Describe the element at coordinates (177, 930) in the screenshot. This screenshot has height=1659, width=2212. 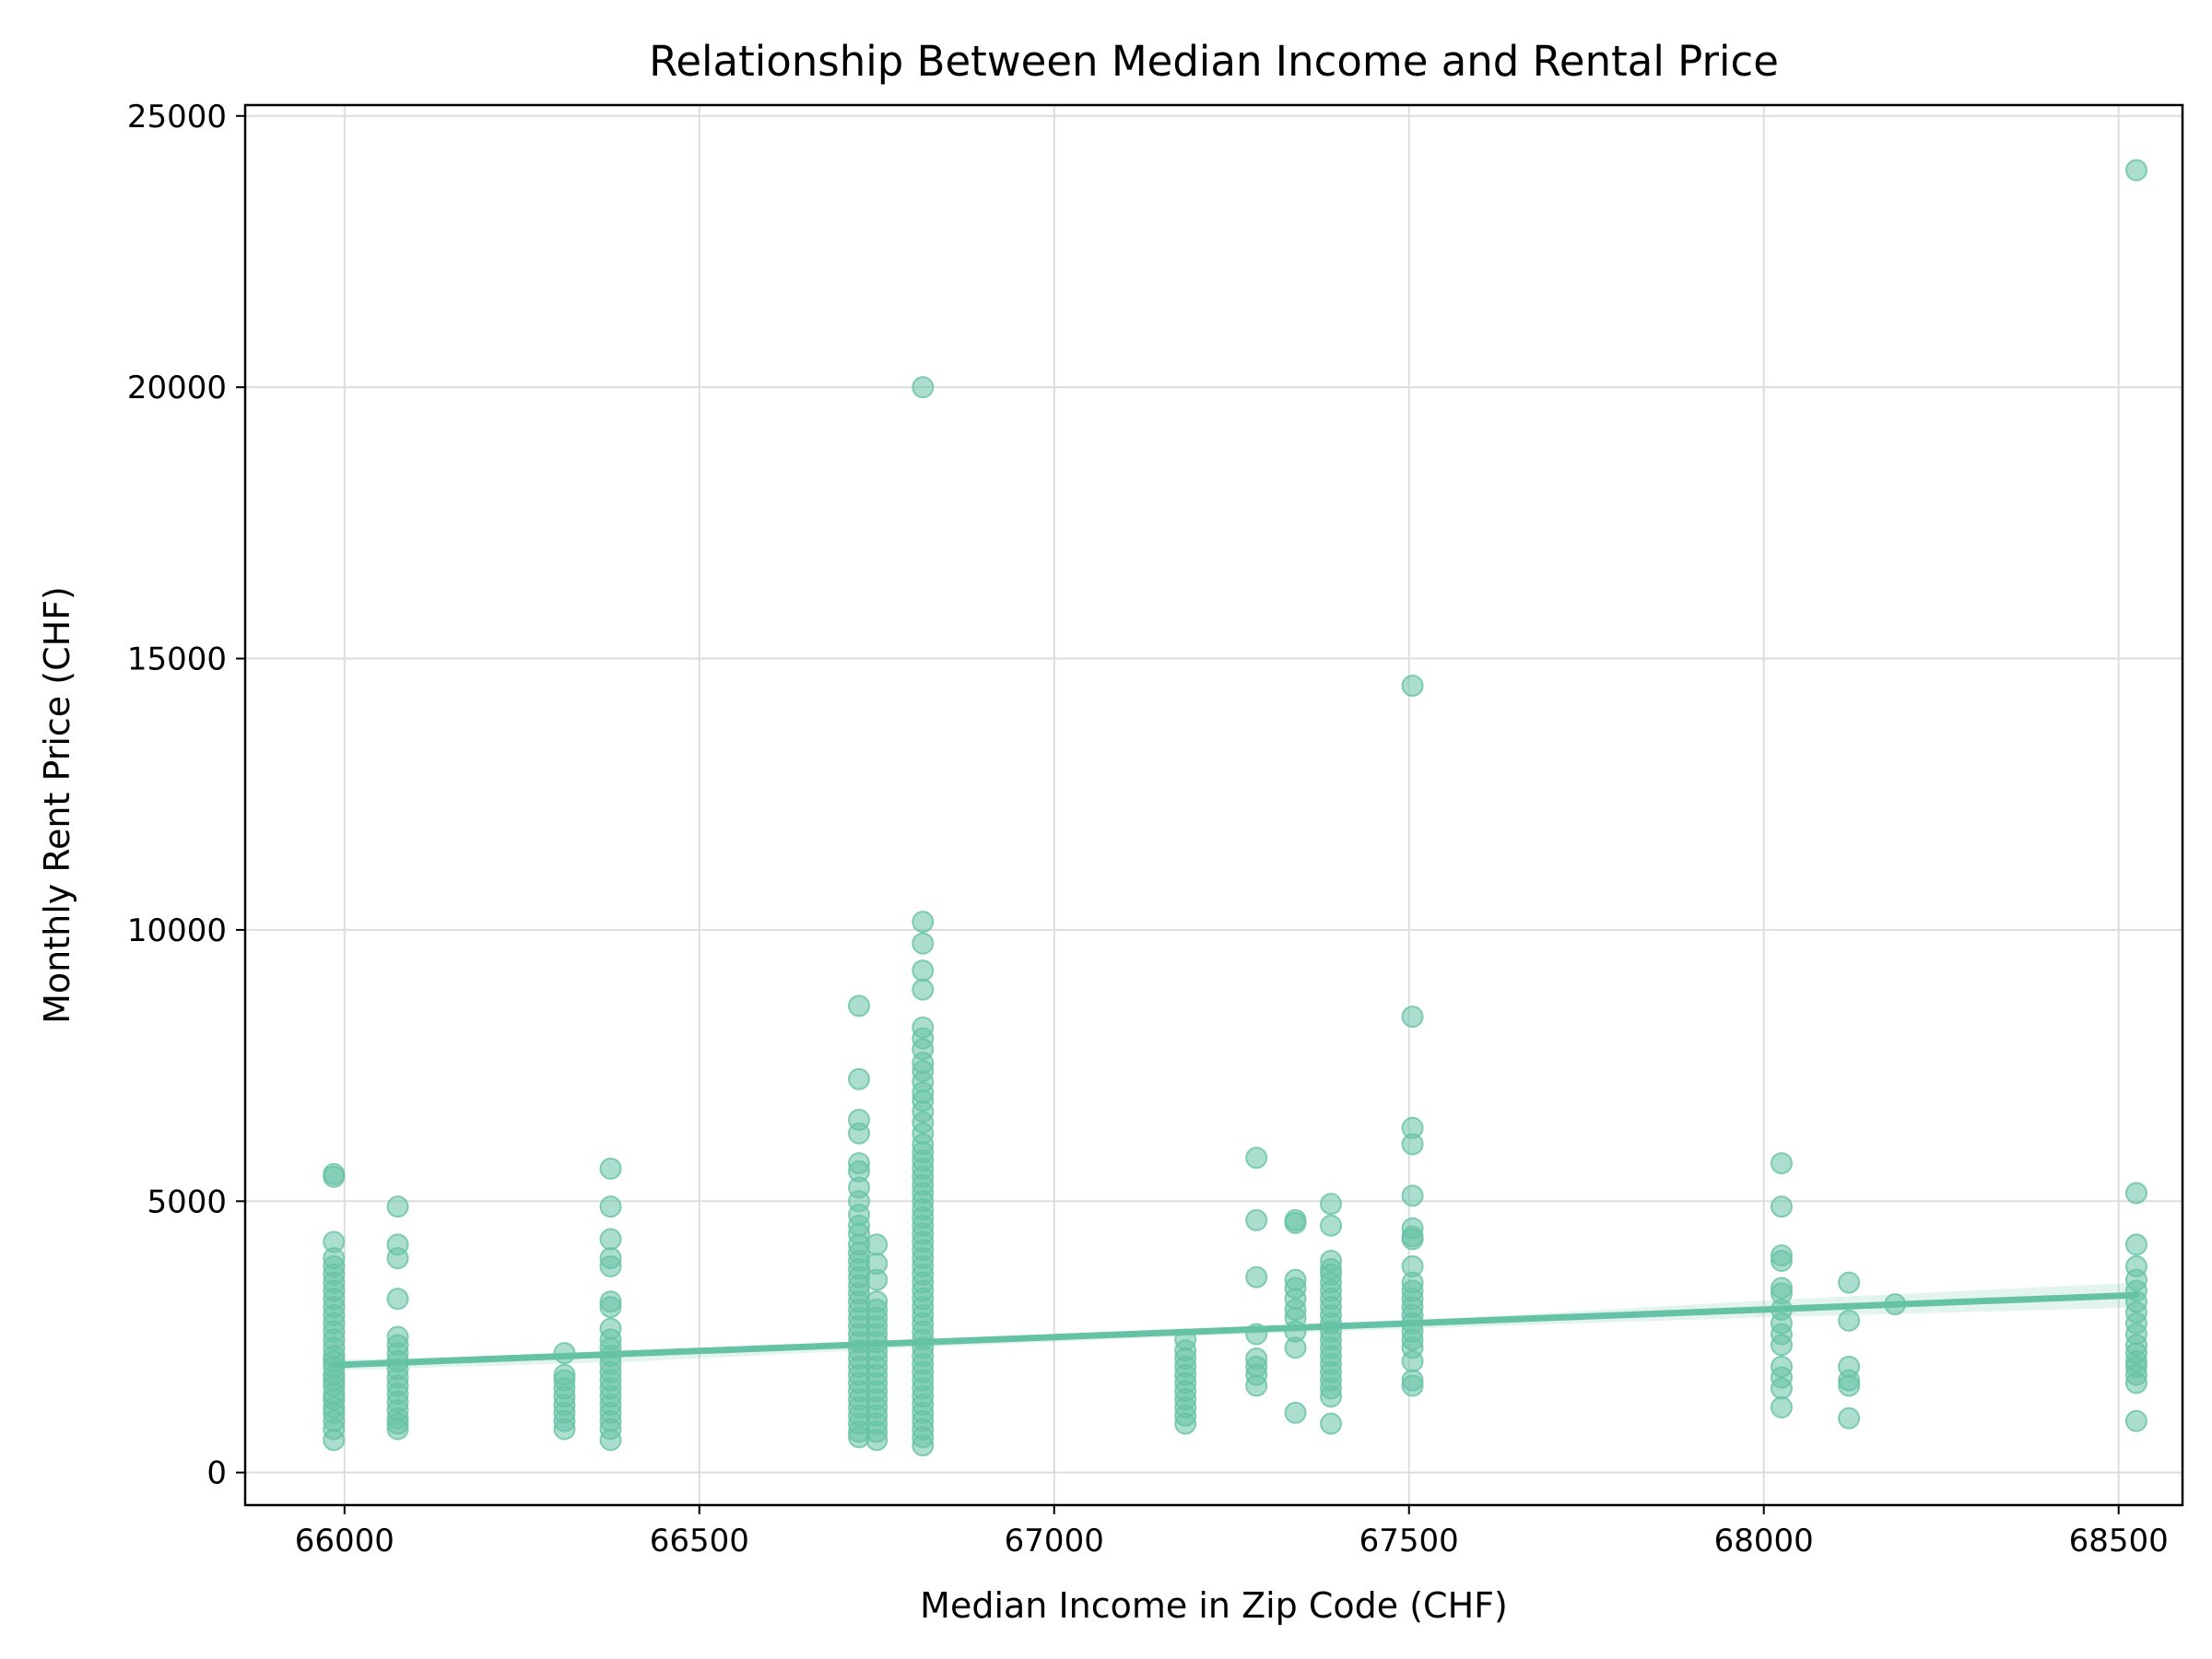
I see `y-tick-label: 10000` at that location.